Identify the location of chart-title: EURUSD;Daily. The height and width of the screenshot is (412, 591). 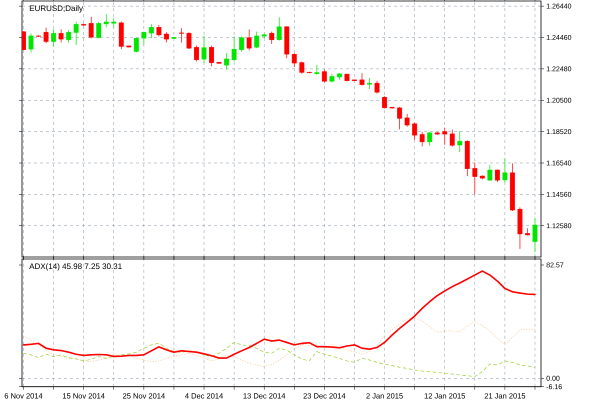
(56, 9).